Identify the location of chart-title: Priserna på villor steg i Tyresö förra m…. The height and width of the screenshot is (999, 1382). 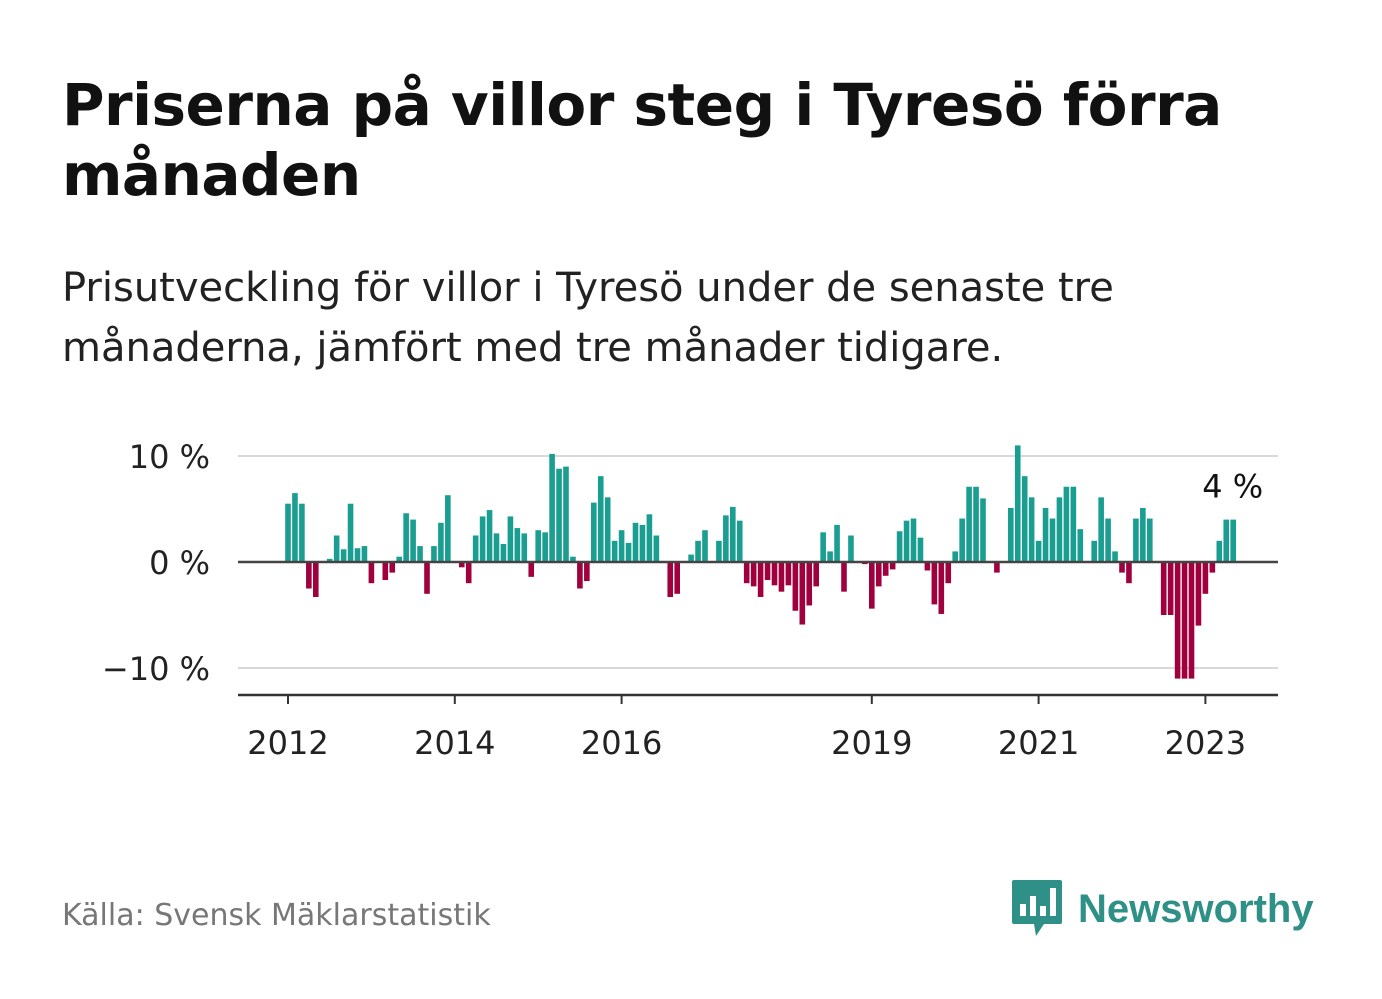
(642, 140).